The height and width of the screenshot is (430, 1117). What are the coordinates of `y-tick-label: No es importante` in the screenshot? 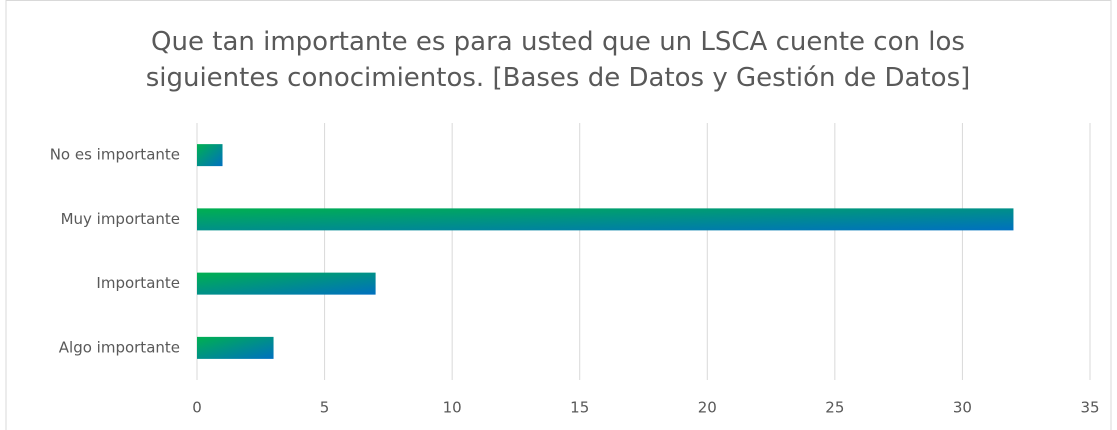 It's located at (115, 155).